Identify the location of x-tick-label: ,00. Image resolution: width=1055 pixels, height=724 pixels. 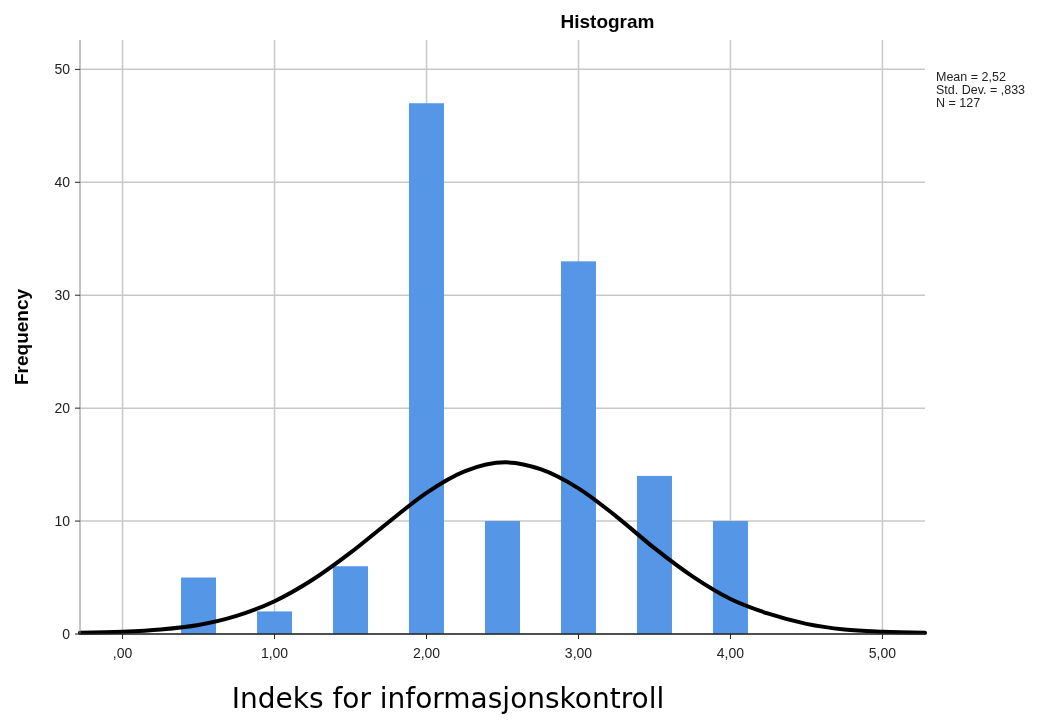
(122, 653).